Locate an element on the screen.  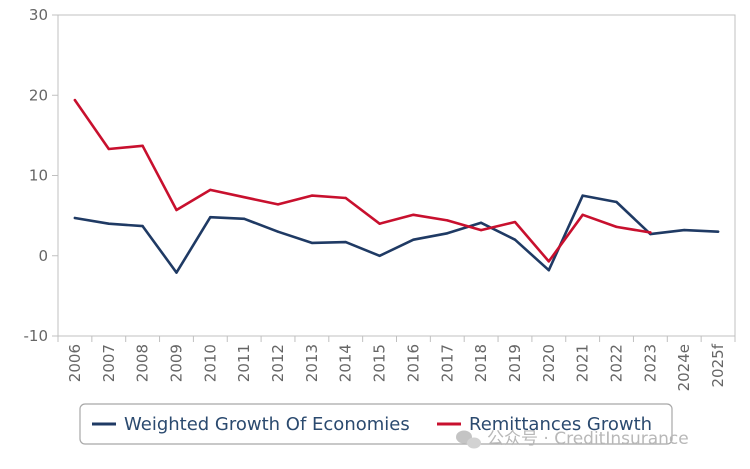
legend-box is located at coordinates (376, 424).